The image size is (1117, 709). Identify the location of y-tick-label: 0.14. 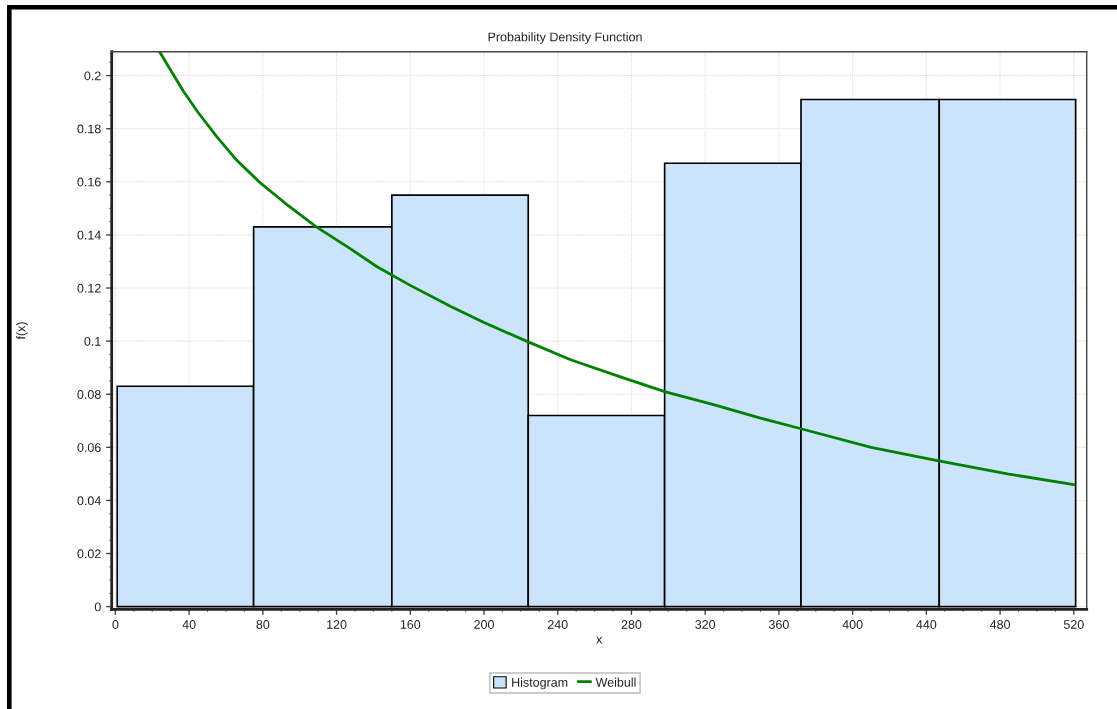
(89, 235).